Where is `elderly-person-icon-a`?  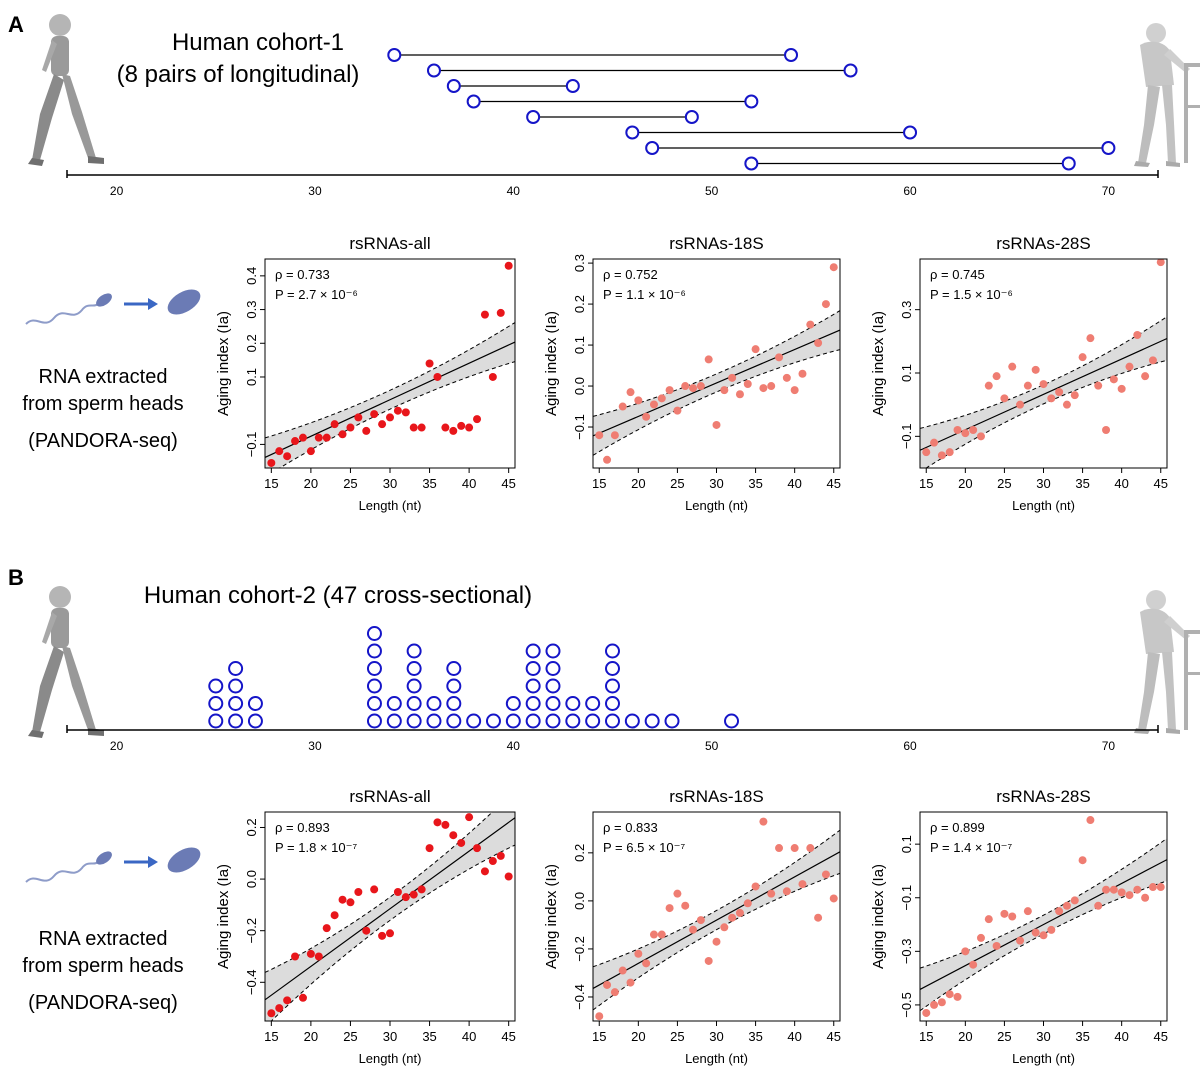
elderly-person-icon-a is located at coordinates (1167, 95).